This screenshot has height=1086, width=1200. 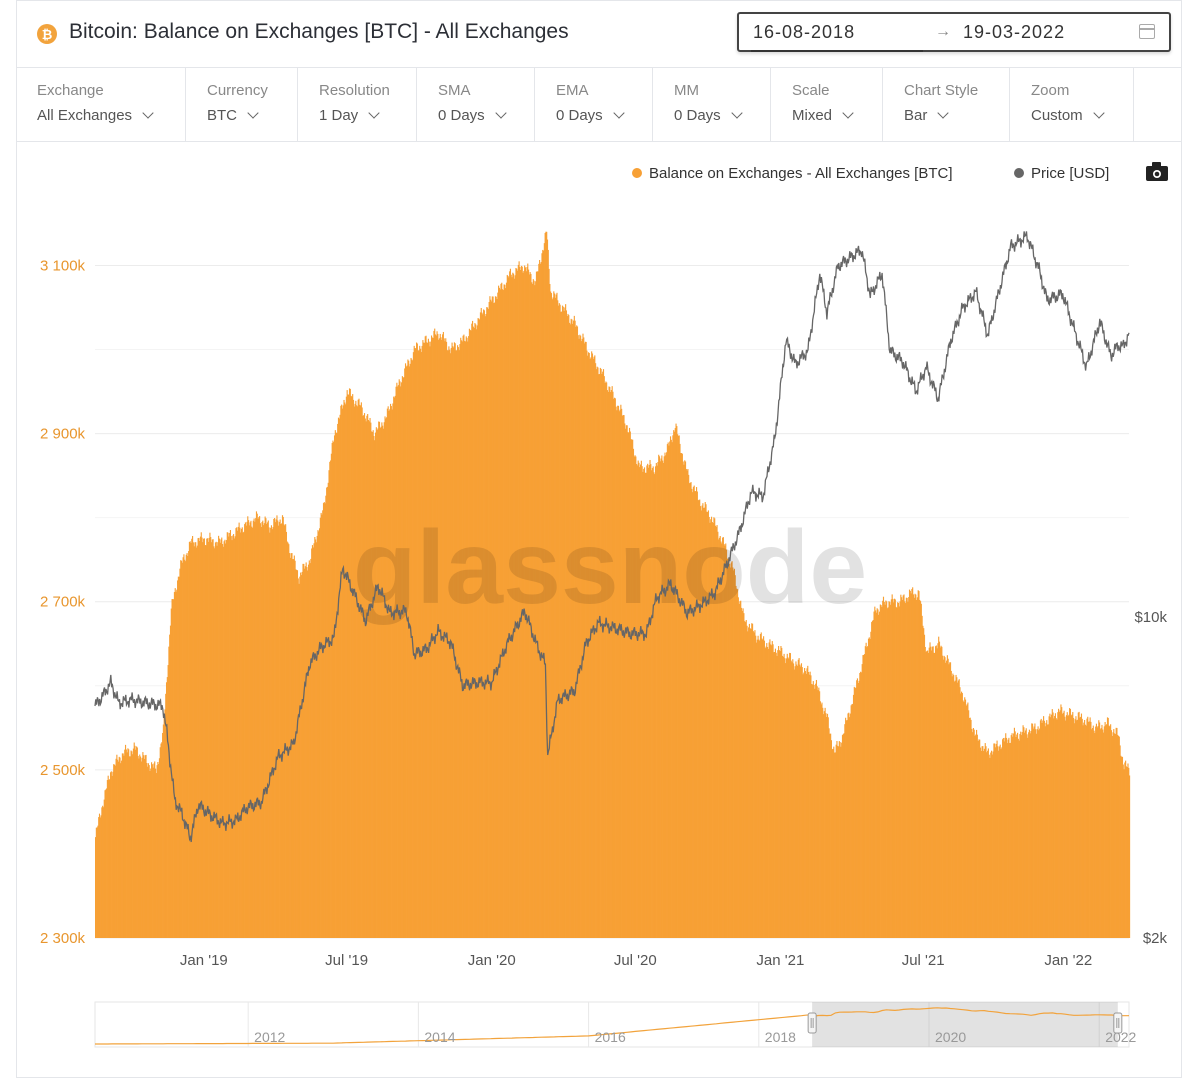 I want to click on control-currency: Currency BTC, so click(x=242, y=104).